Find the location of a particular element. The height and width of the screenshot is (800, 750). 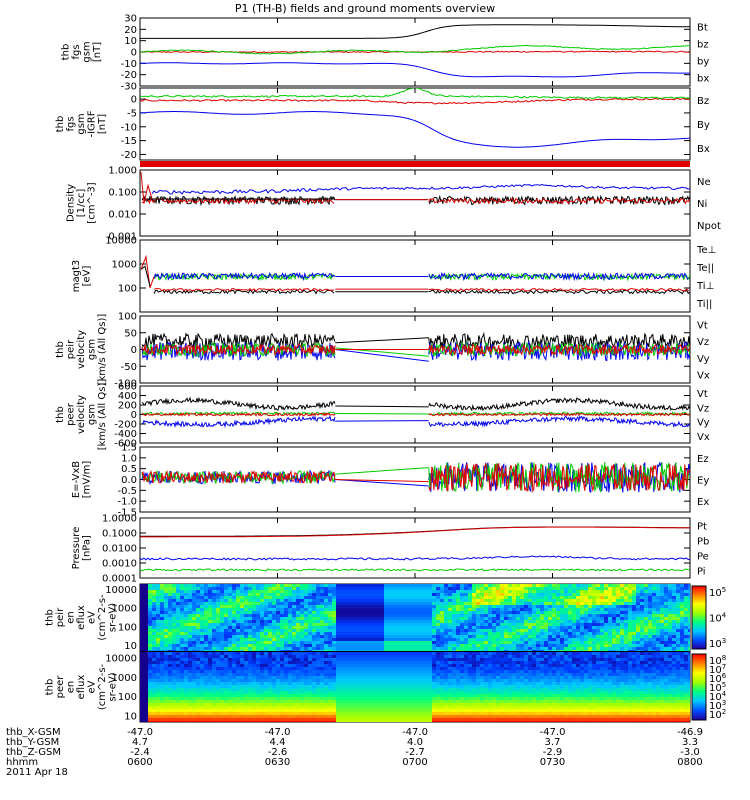

series-Ti-perp is located at coordinates (244, 276).